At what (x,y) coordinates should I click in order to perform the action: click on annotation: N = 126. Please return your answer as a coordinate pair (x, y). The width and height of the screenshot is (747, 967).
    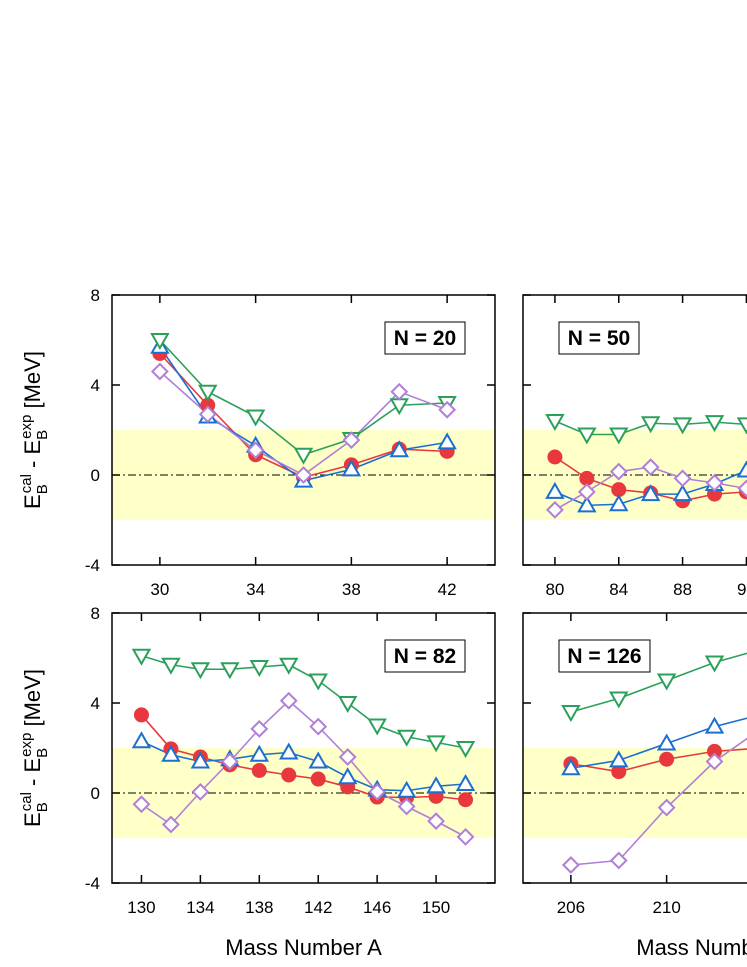
    Looking at the image, I should click on (604, 656).